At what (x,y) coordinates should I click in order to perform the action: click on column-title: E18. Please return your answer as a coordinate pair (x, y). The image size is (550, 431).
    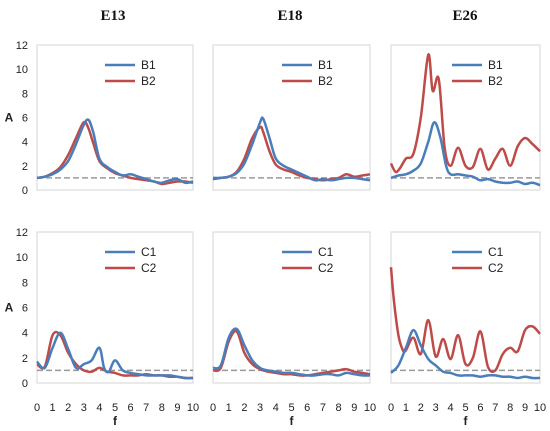
    Looking at the image, I should click on (289, 16).